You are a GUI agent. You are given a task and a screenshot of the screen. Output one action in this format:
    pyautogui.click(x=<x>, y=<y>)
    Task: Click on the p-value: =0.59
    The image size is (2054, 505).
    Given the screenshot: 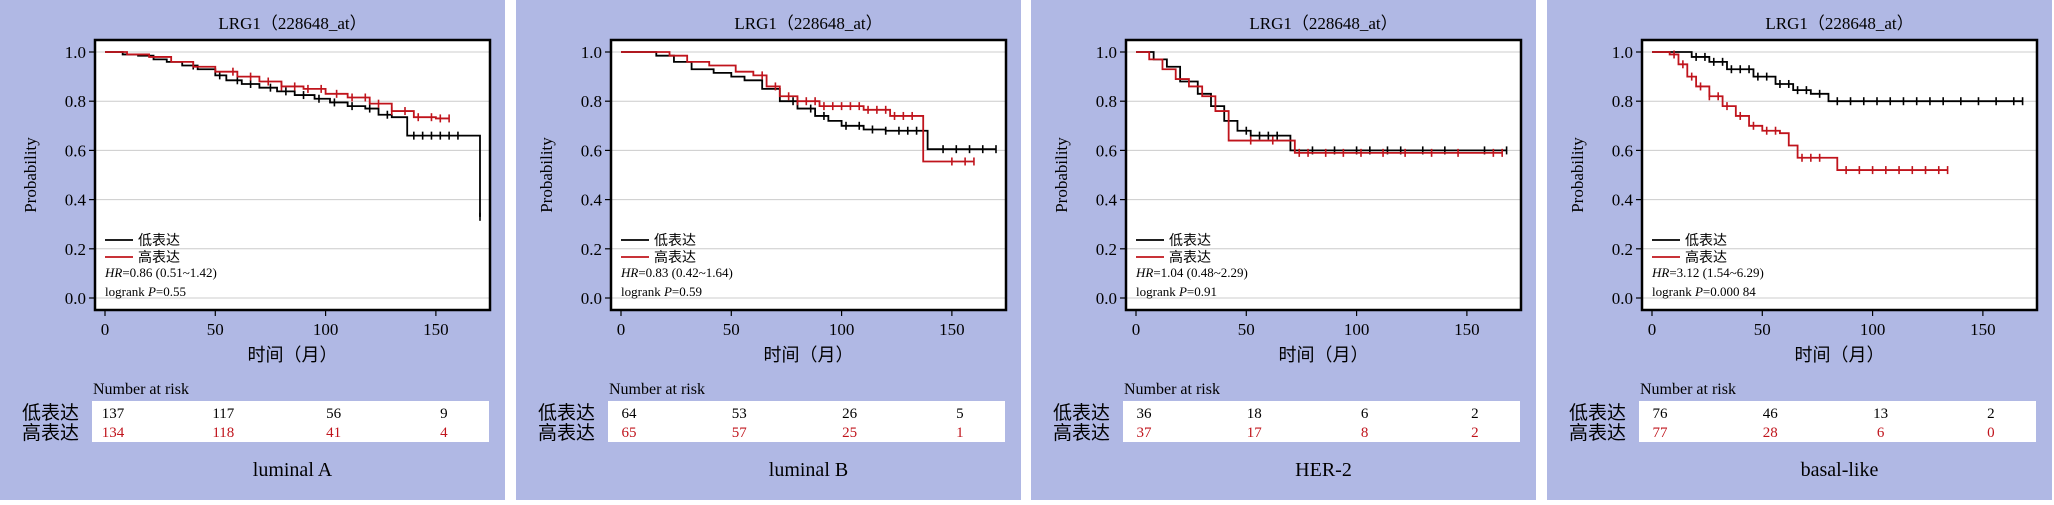 What is the action you would take?
    pyautogui.click(x=687, y=291)
    